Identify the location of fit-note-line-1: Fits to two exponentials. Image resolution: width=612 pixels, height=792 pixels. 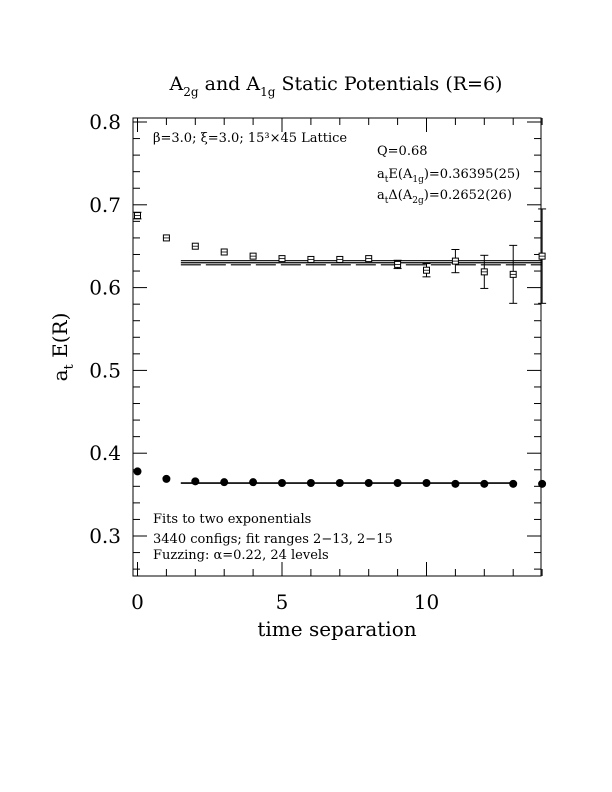
(232, 519).